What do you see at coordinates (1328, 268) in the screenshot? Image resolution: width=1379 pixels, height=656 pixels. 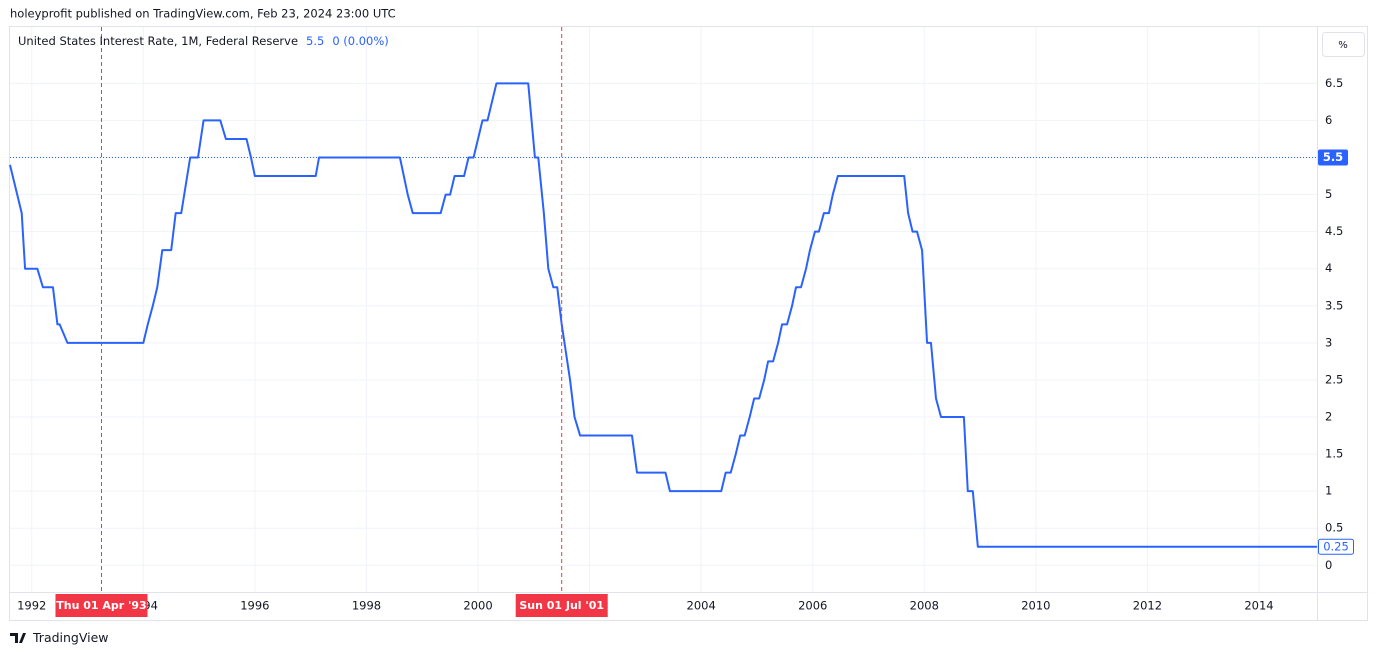 I see `y-tick-label: 4` at bounding box center [1328, 268].